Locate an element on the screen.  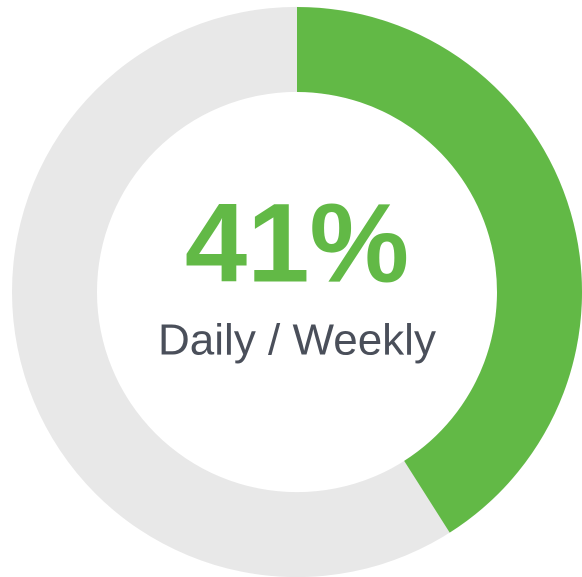
value-label: 41% is located at coordinates (297, 243).